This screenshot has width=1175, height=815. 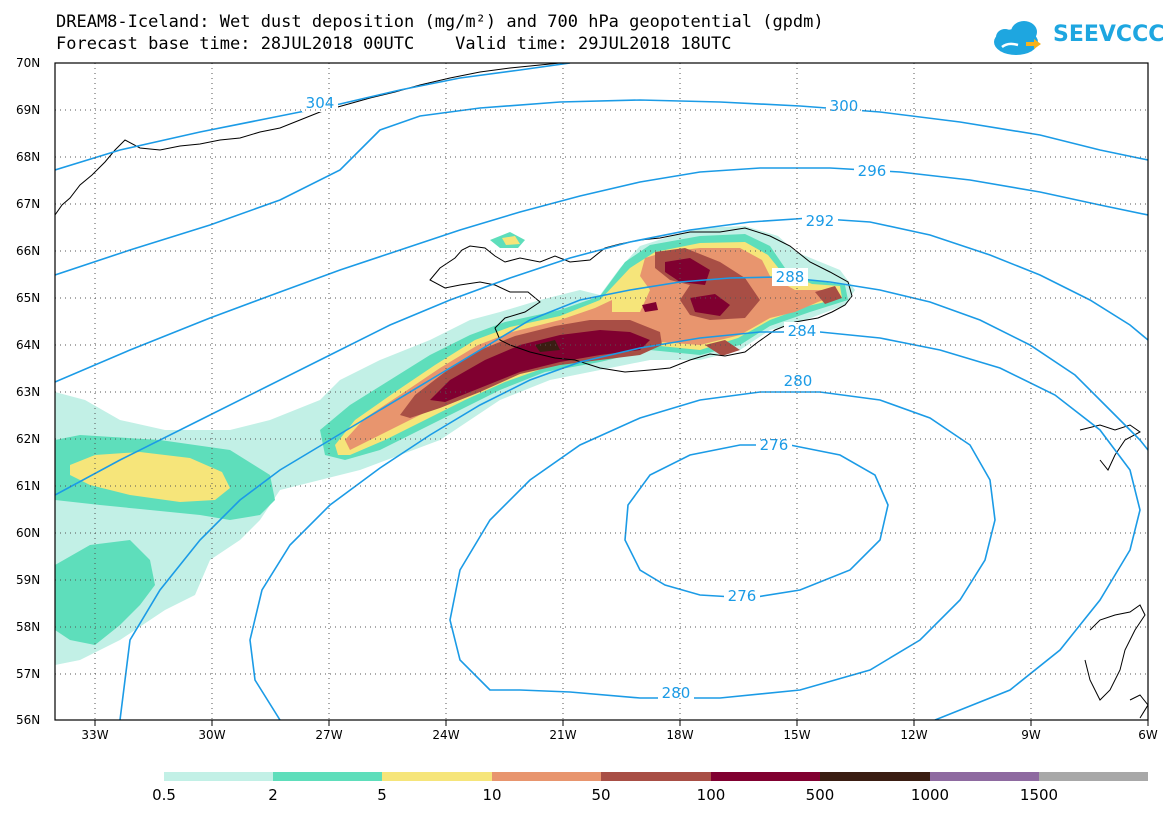 What do you see at coordinates (28, 486) in the screenshot?
I see `lat-label: 61N` at bounding box center [28, 486].